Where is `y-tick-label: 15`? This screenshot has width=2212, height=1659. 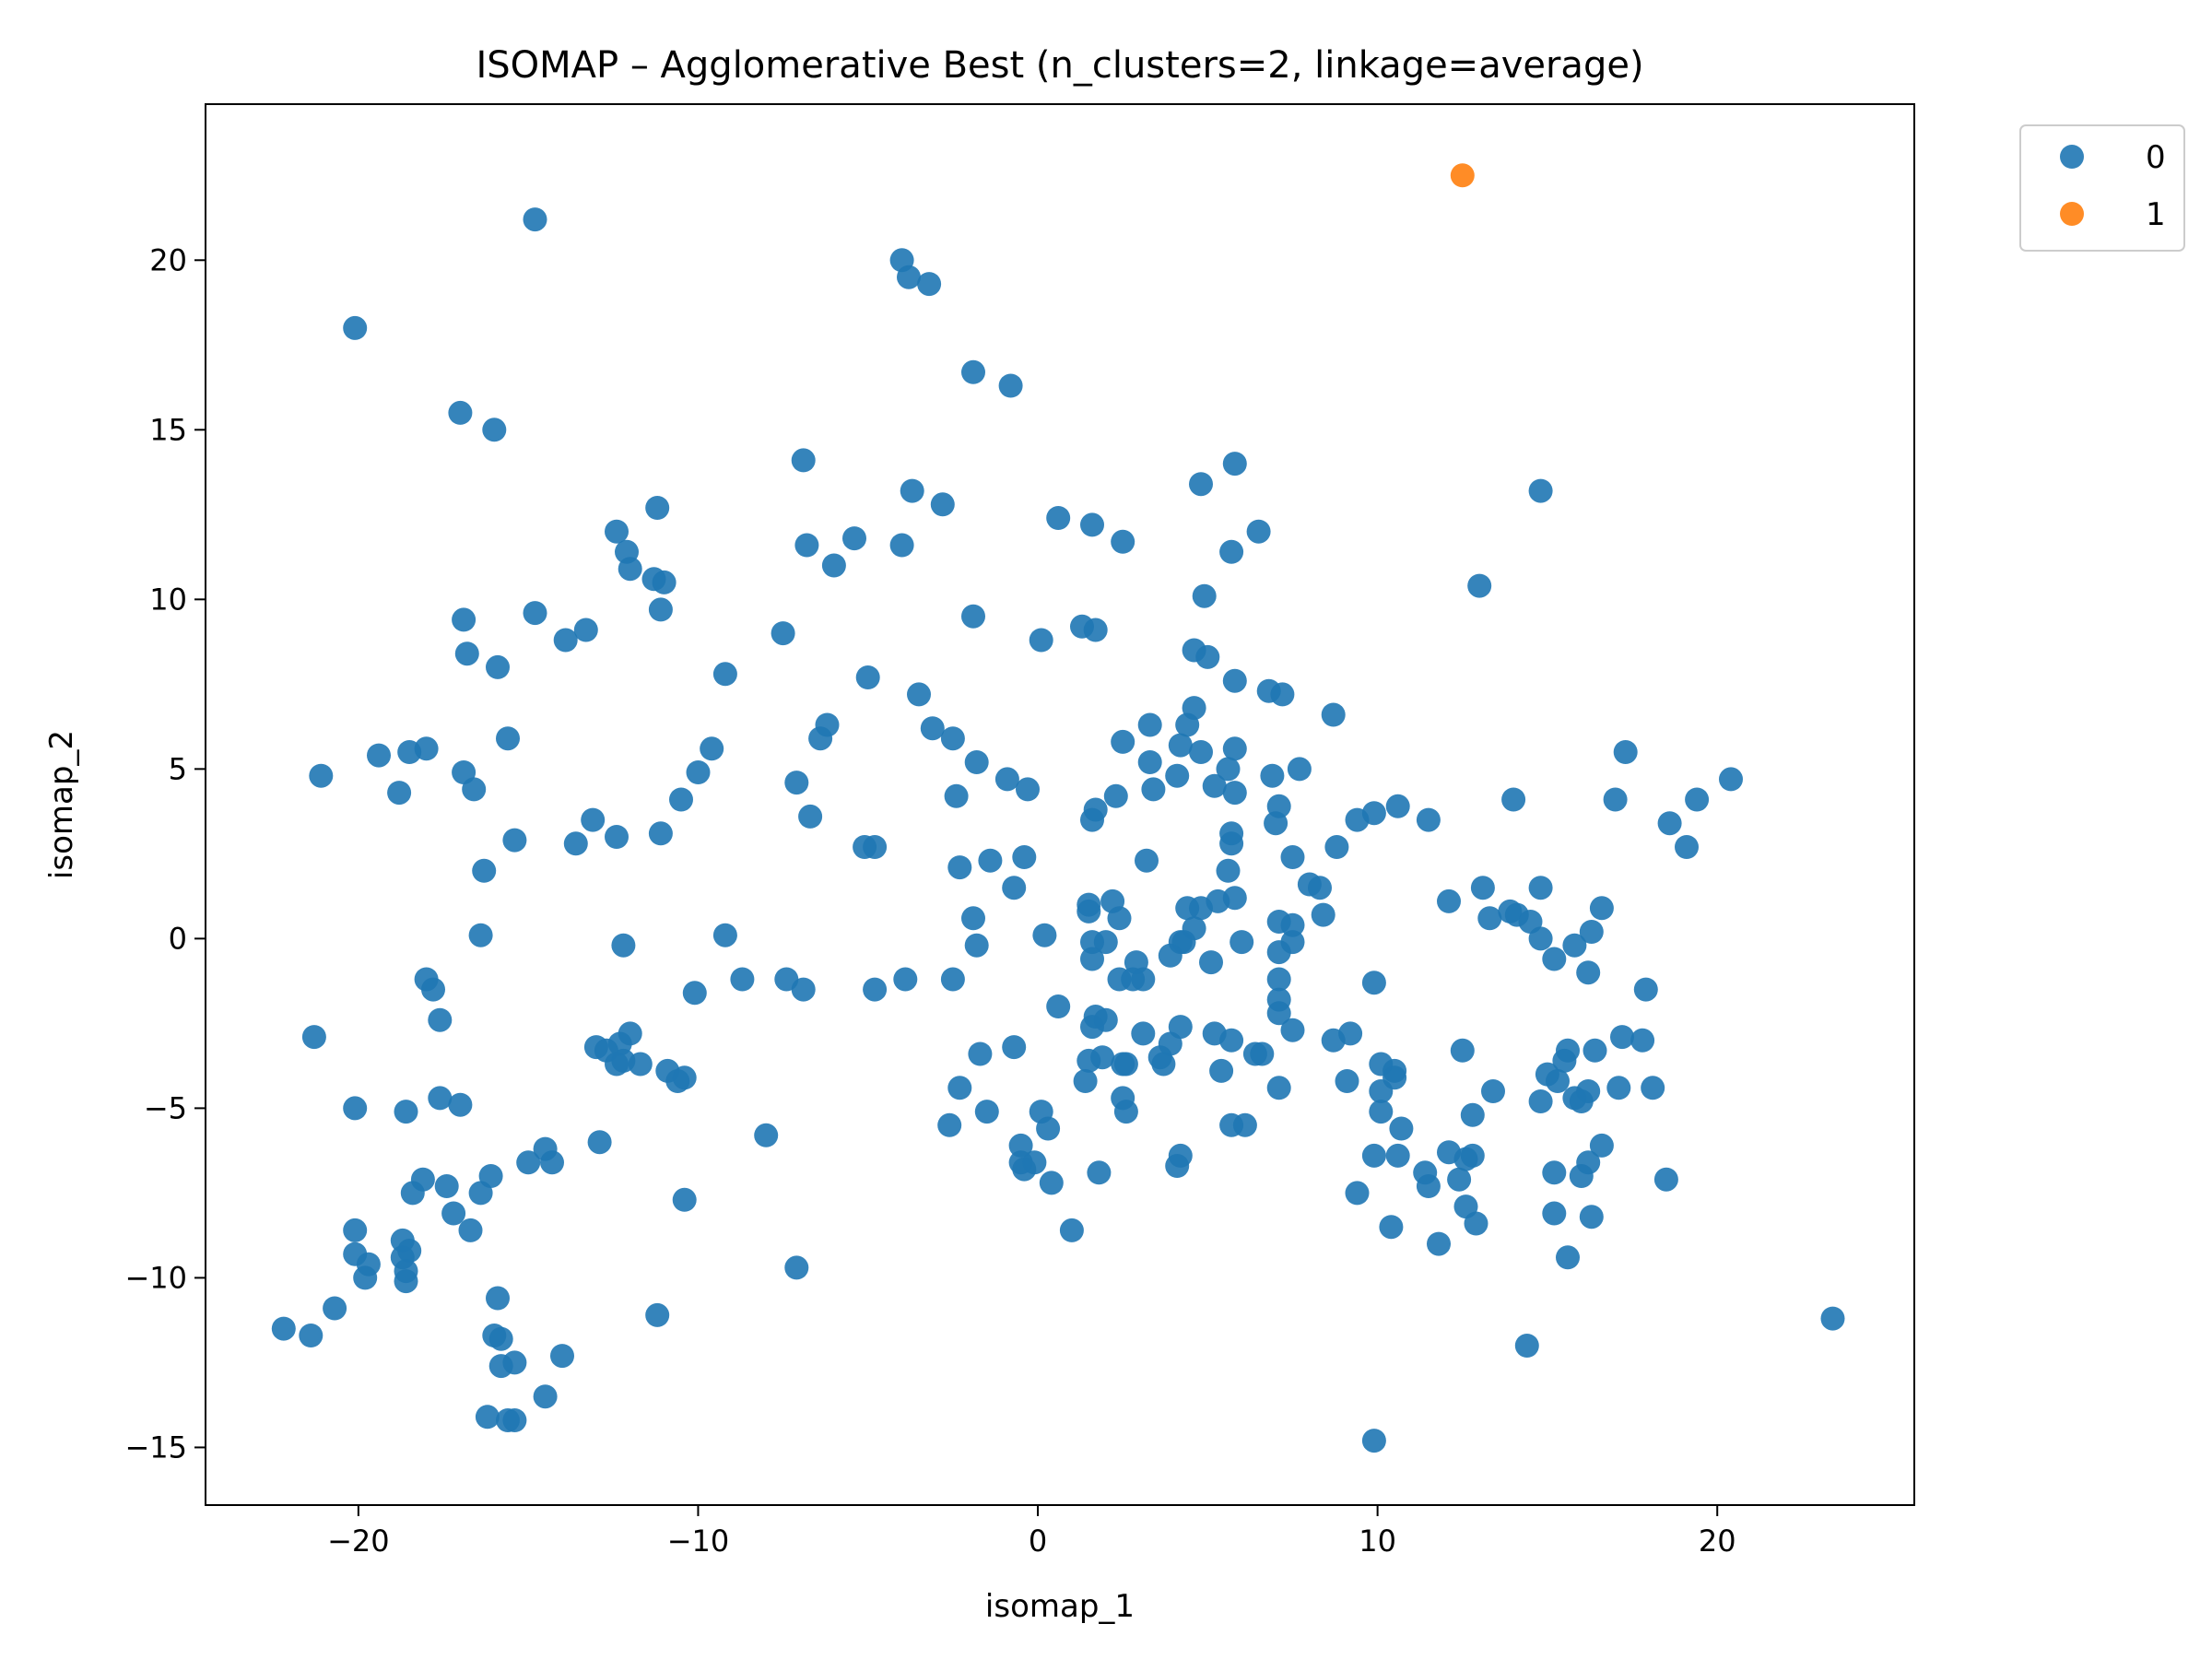 y-tick-label: 15 is located at coordinates (168, 429).